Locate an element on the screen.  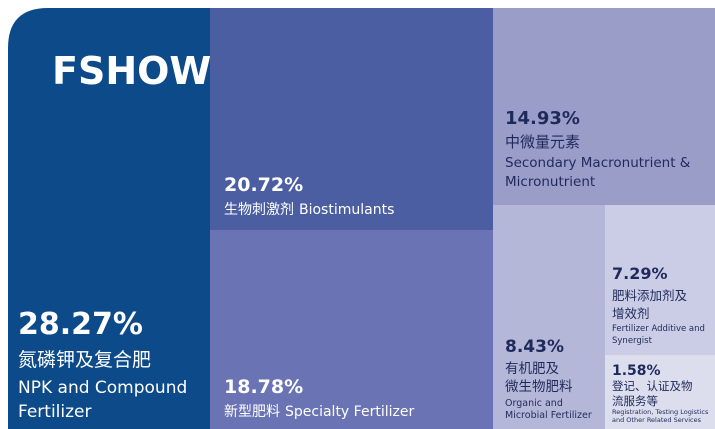
label-en: and Other Related Services is located at coordinates (657, 420).